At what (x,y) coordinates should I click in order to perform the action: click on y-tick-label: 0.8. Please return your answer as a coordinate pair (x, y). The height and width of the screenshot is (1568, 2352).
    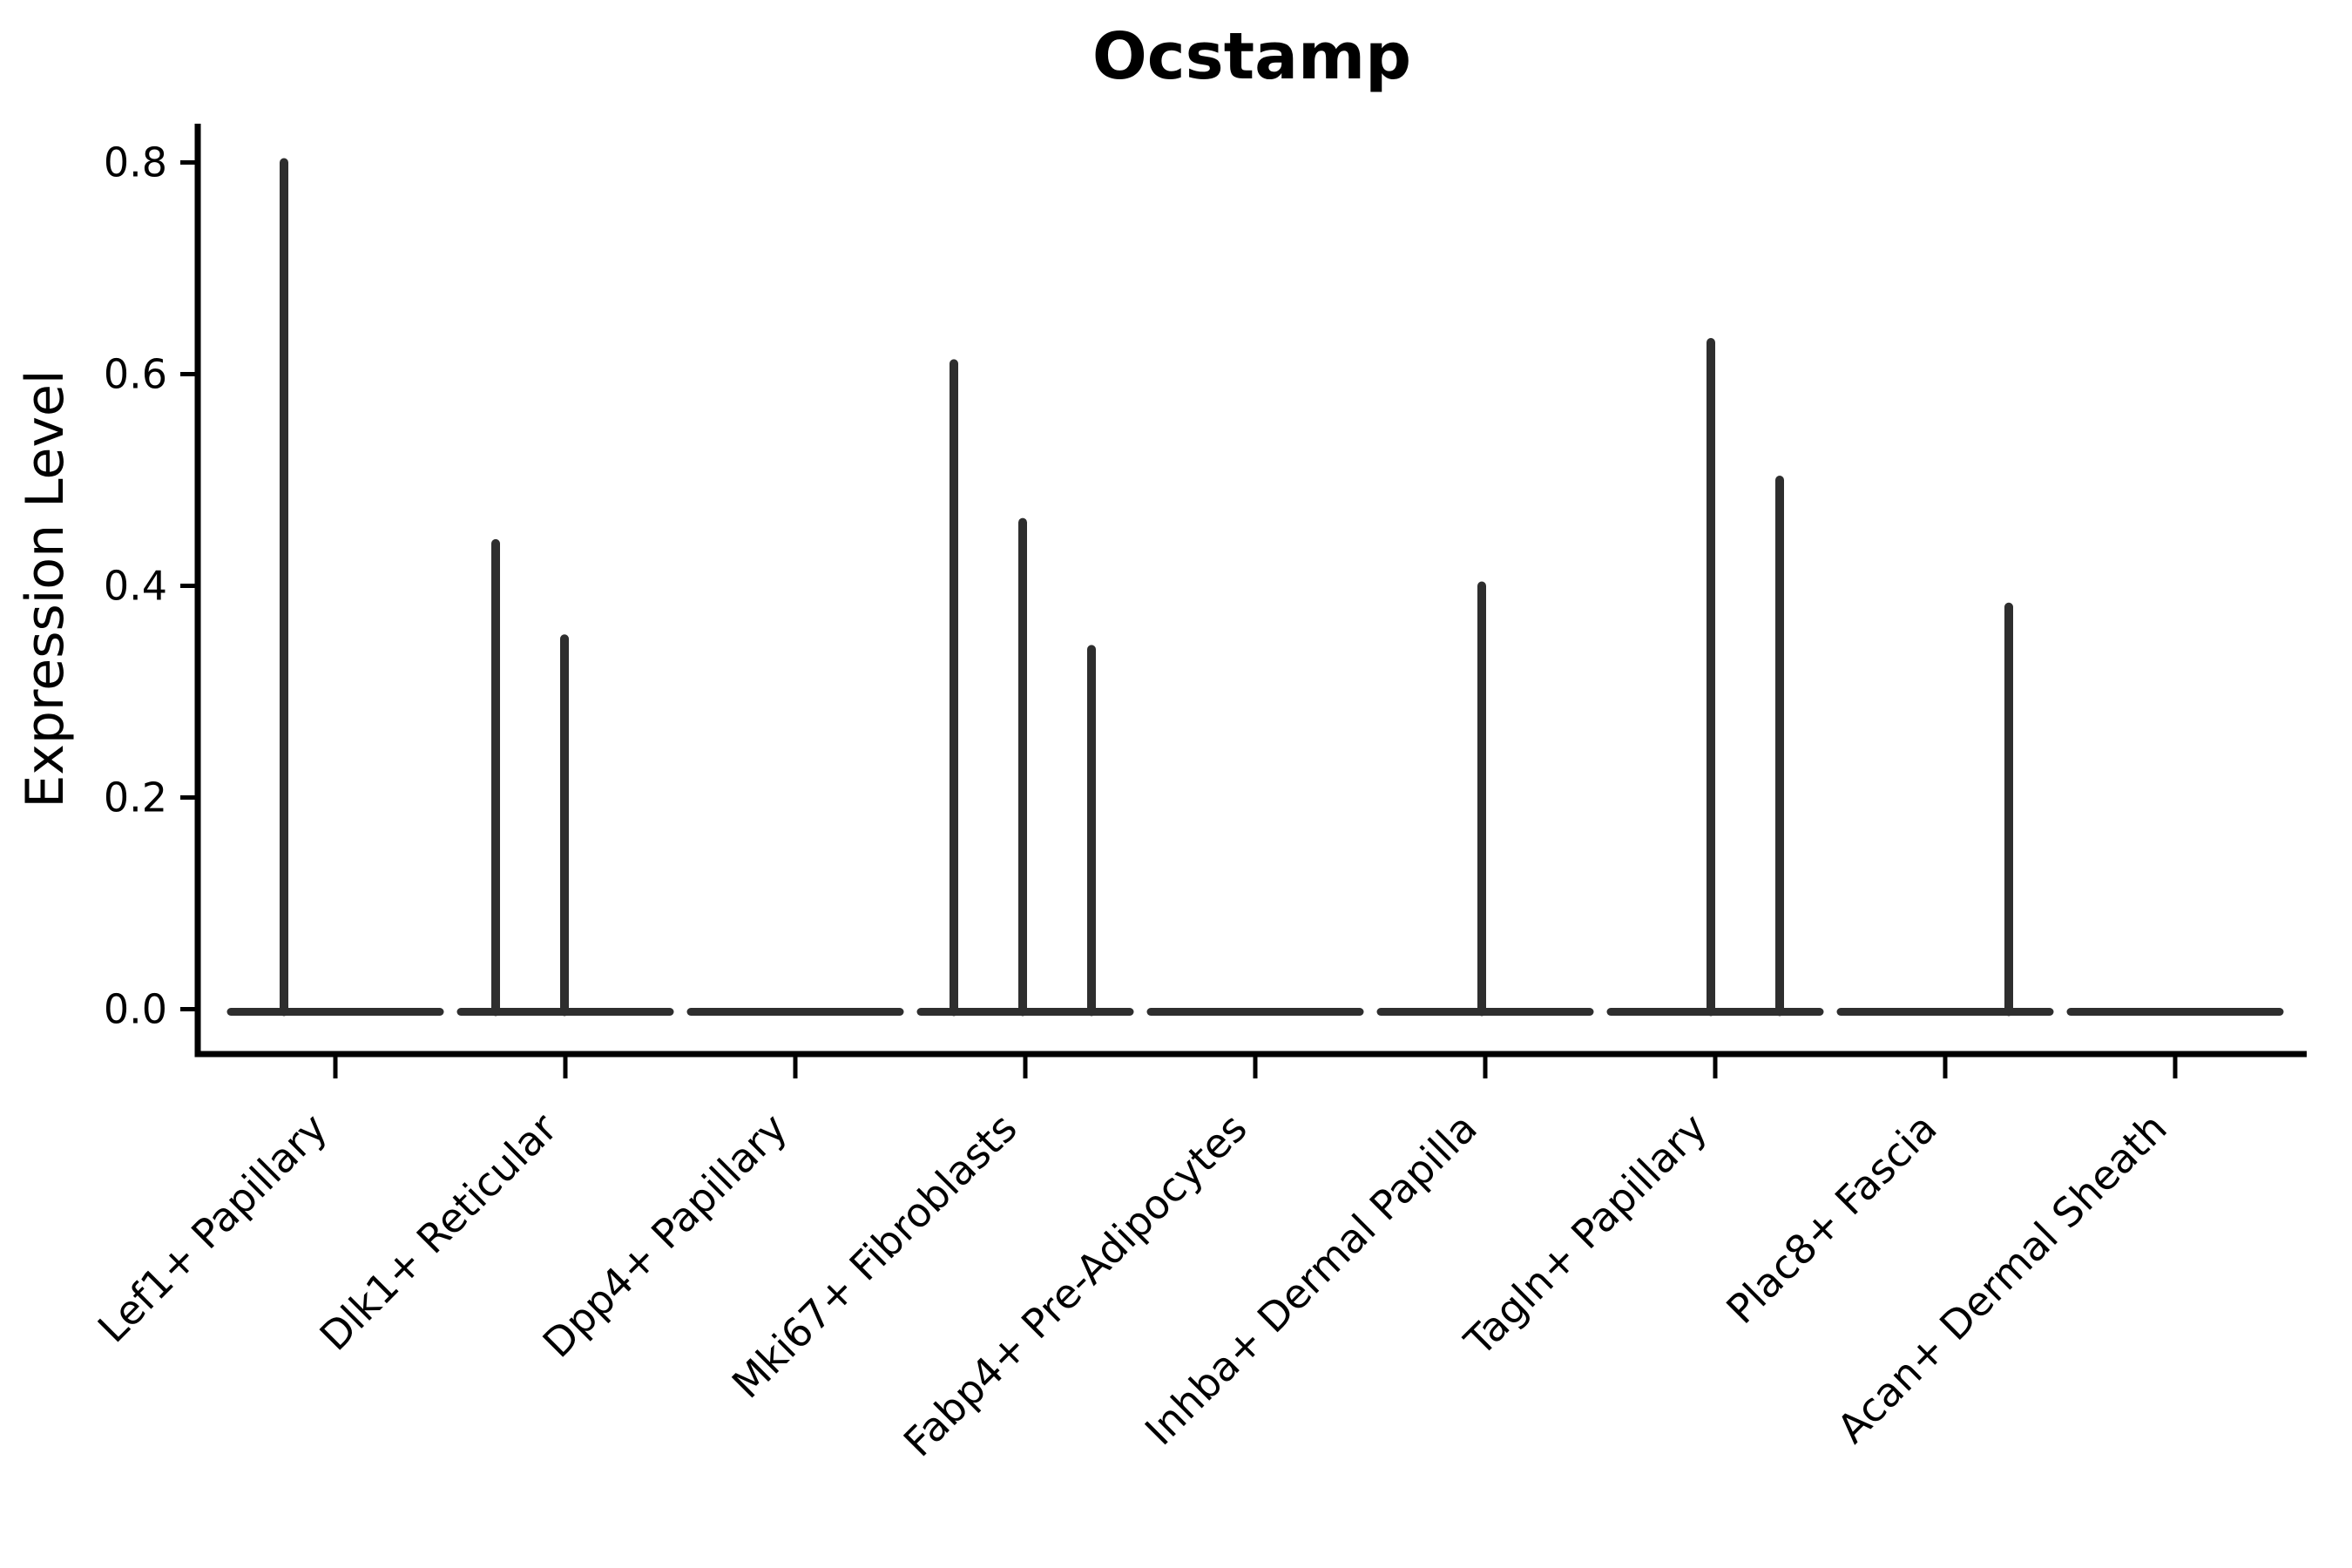
    Looking at the image, I should click on (135, 162).